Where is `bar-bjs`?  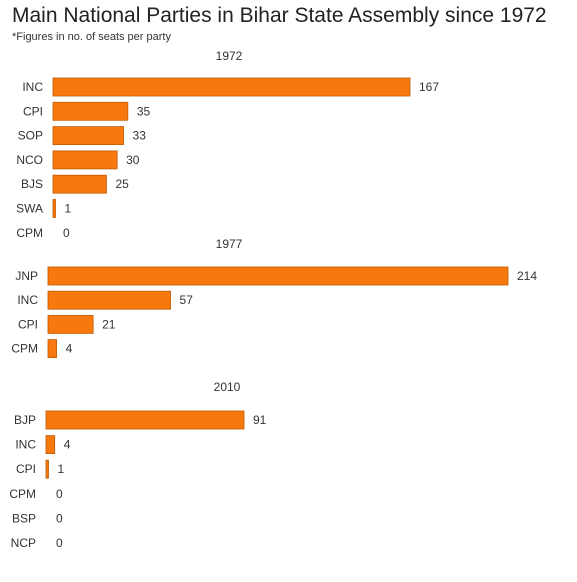
bar-bjs is located at coordinates (79, 184).